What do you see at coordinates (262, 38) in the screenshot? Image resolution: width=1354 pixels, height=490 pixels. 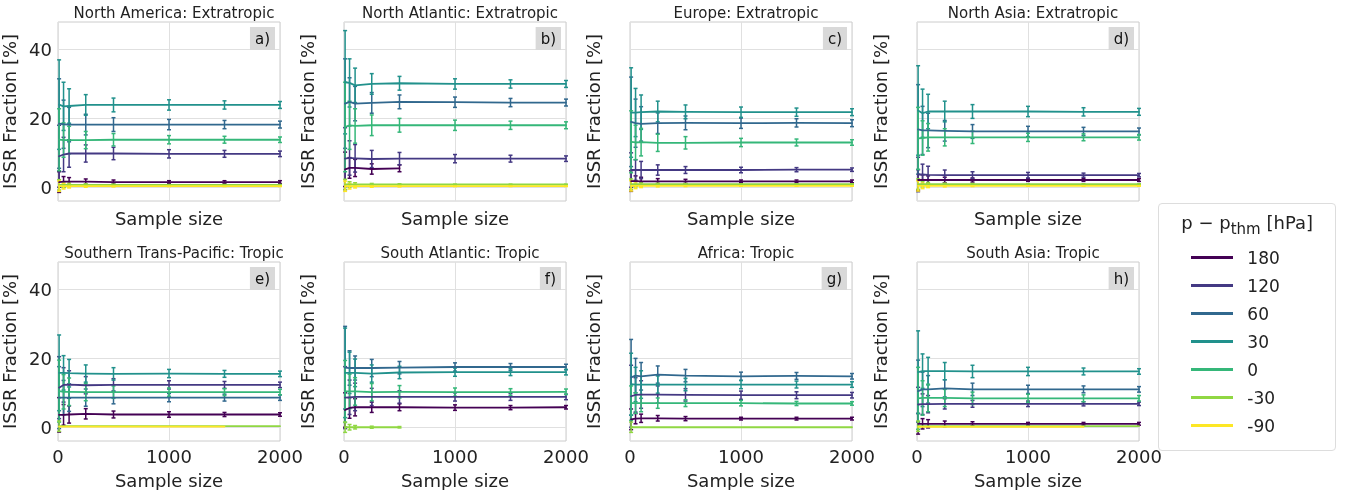 I see `annotation: a)` at bounding box center [262, 38].